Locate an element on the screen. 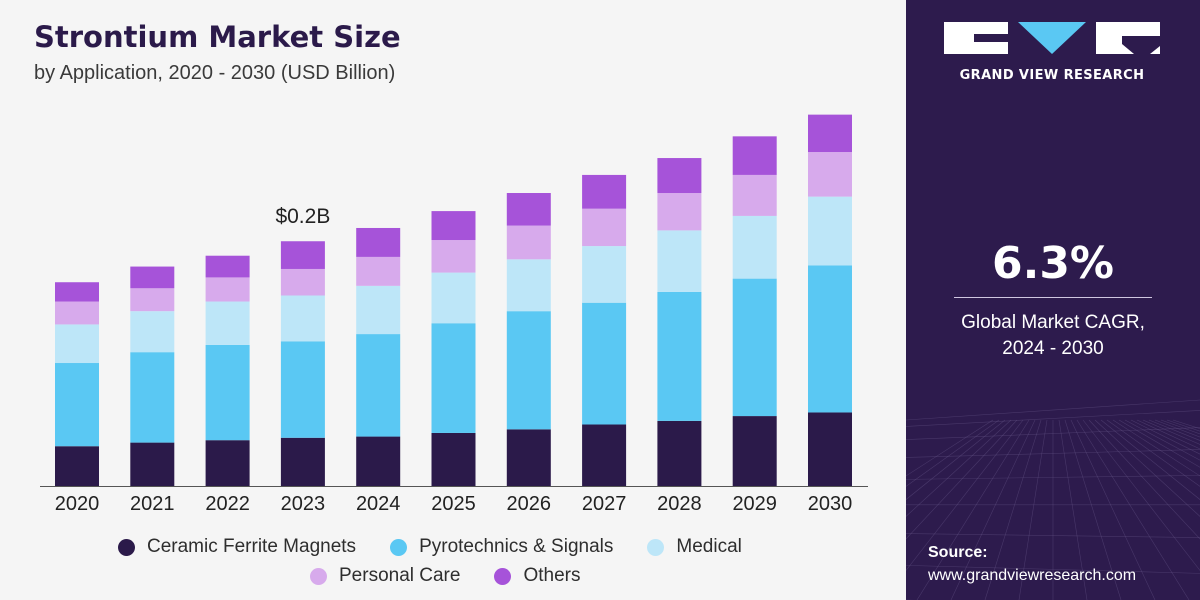 Image resolution: width=1200 pixels, height=600 pixels. cagr-value: 6.3% is located at coordinates (1053, 263).